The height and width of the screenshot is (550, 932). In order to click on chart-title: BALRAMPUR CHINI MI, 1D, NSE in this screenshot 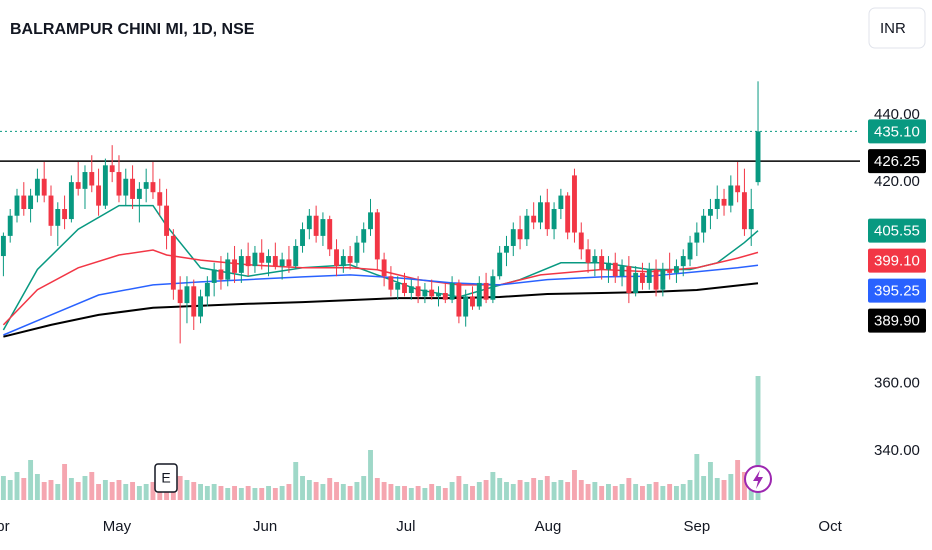, I will do `click(132, 29)`.